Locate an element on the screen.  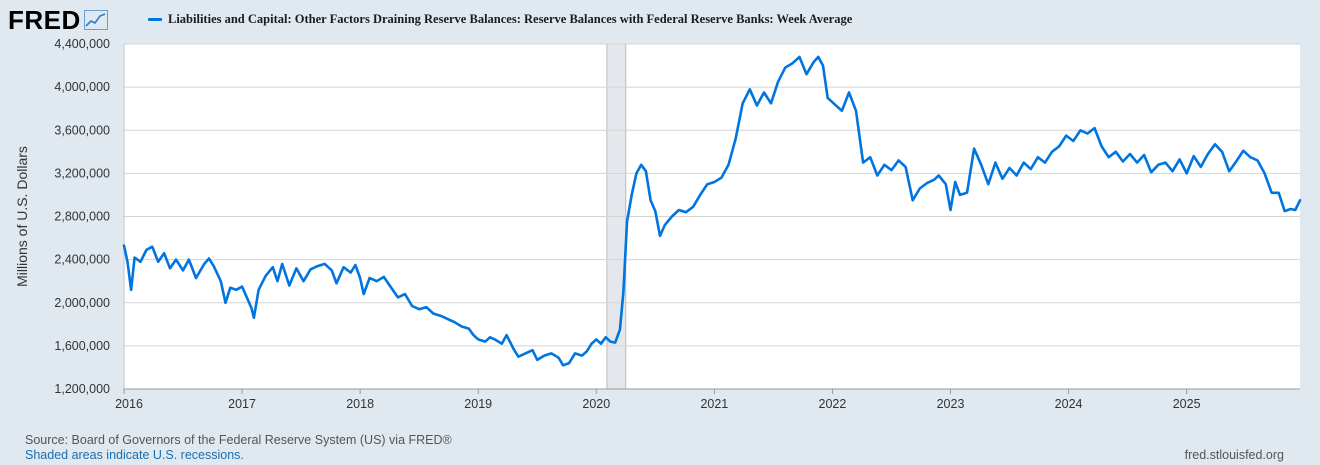
x-tick-label: 2025 is located at coordinates (1187, 404).